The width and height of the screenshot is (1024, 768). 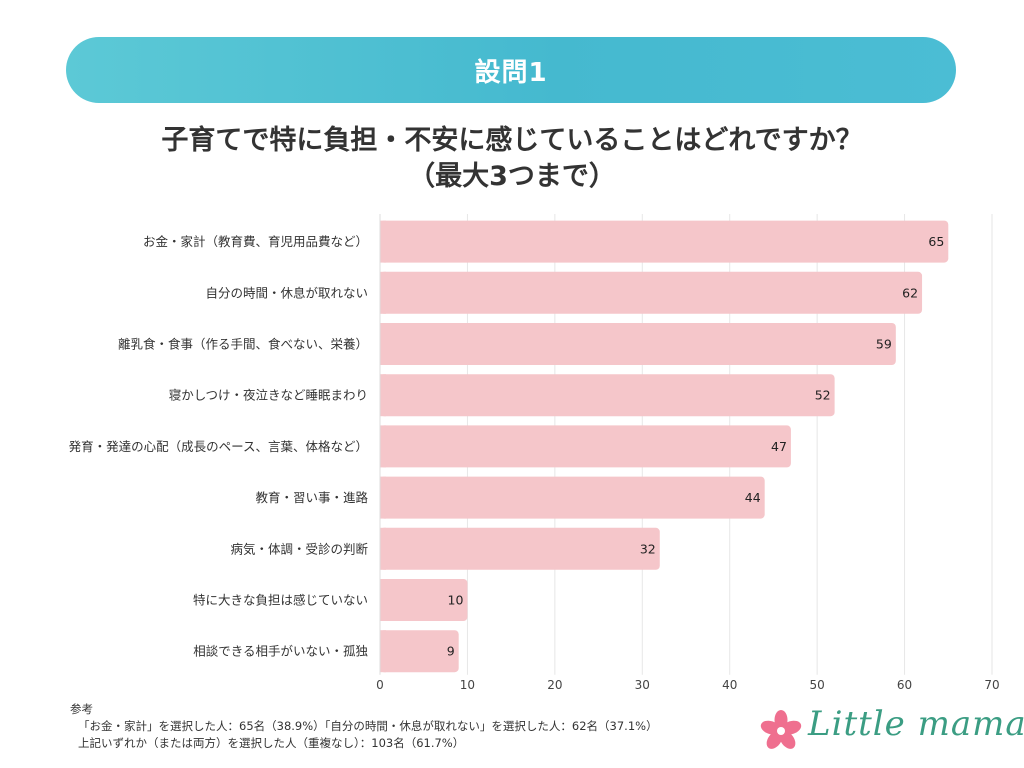 What do you see at coordinates (271, 743) in the screenshot?
I see `notes-line-2: 上記いずれか（または両方）を選択した人（重複なし）：103名（61.7%）` at bounding box center [271, 743].